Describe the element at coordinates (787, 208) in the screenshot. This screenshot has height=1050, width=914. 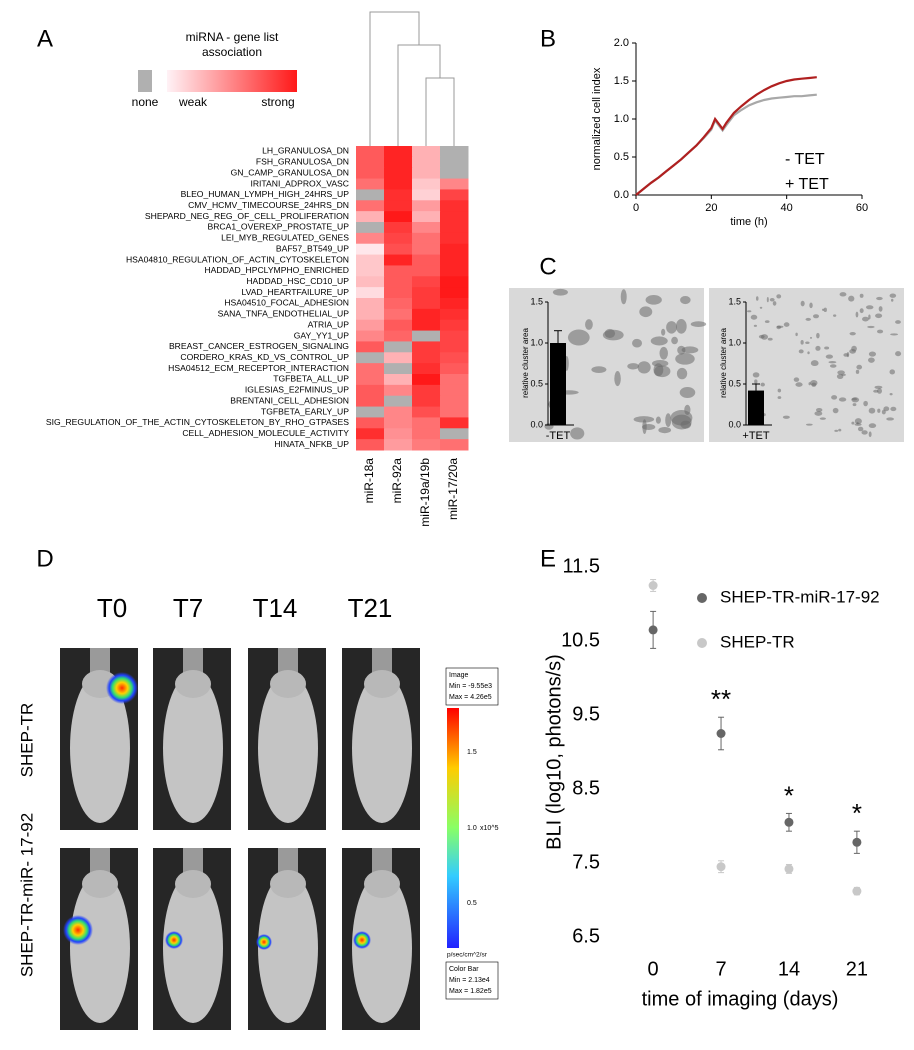
I see `x-tick-label: 40` at that location.